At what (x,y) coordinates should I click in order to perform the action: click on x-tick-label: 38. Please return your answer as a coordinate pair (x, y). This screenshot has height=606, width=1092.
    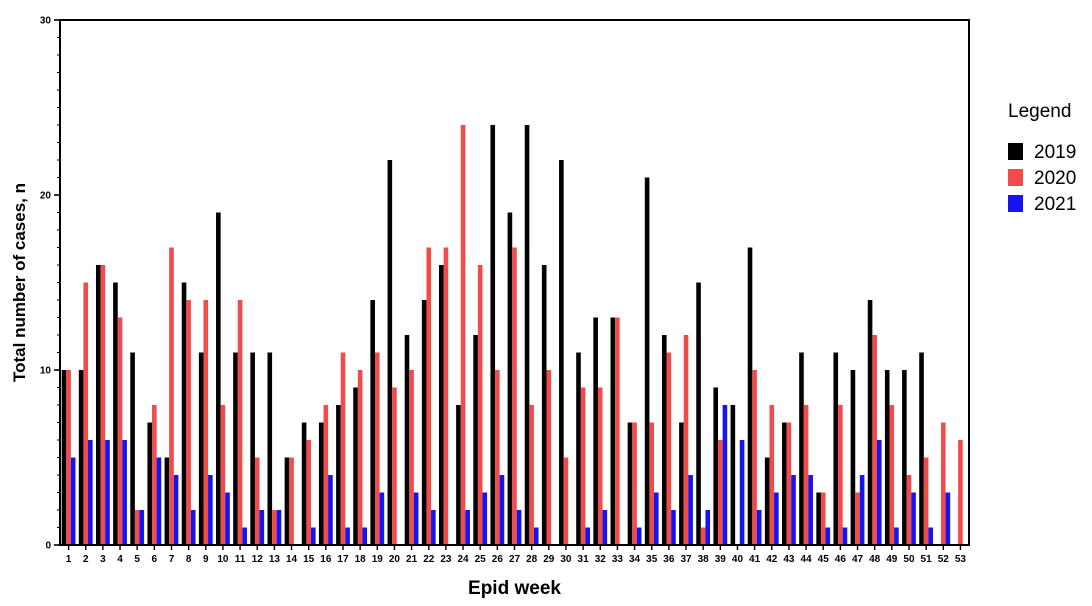
    Looking at the image, I should click on (704, 559).